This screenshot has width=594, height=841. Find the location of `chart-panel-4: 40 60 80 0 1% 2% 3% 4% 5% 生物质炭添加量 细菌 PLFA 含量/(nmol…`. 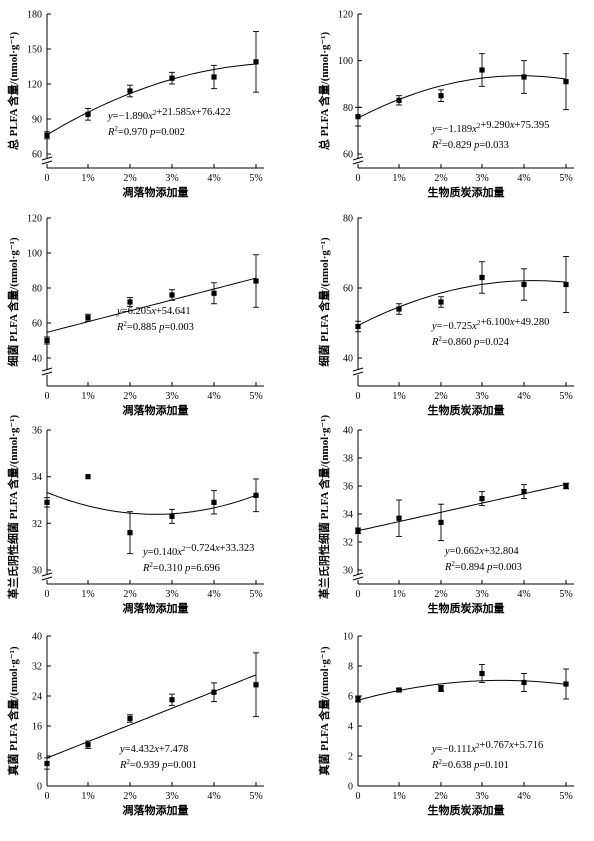

chart-panel-4: 40 60 80 0 1% 2% 3% 4% 5% 生物质炭添加量 细菌 PLFA 含量/(nmol… is located at coordinates (445, 315).